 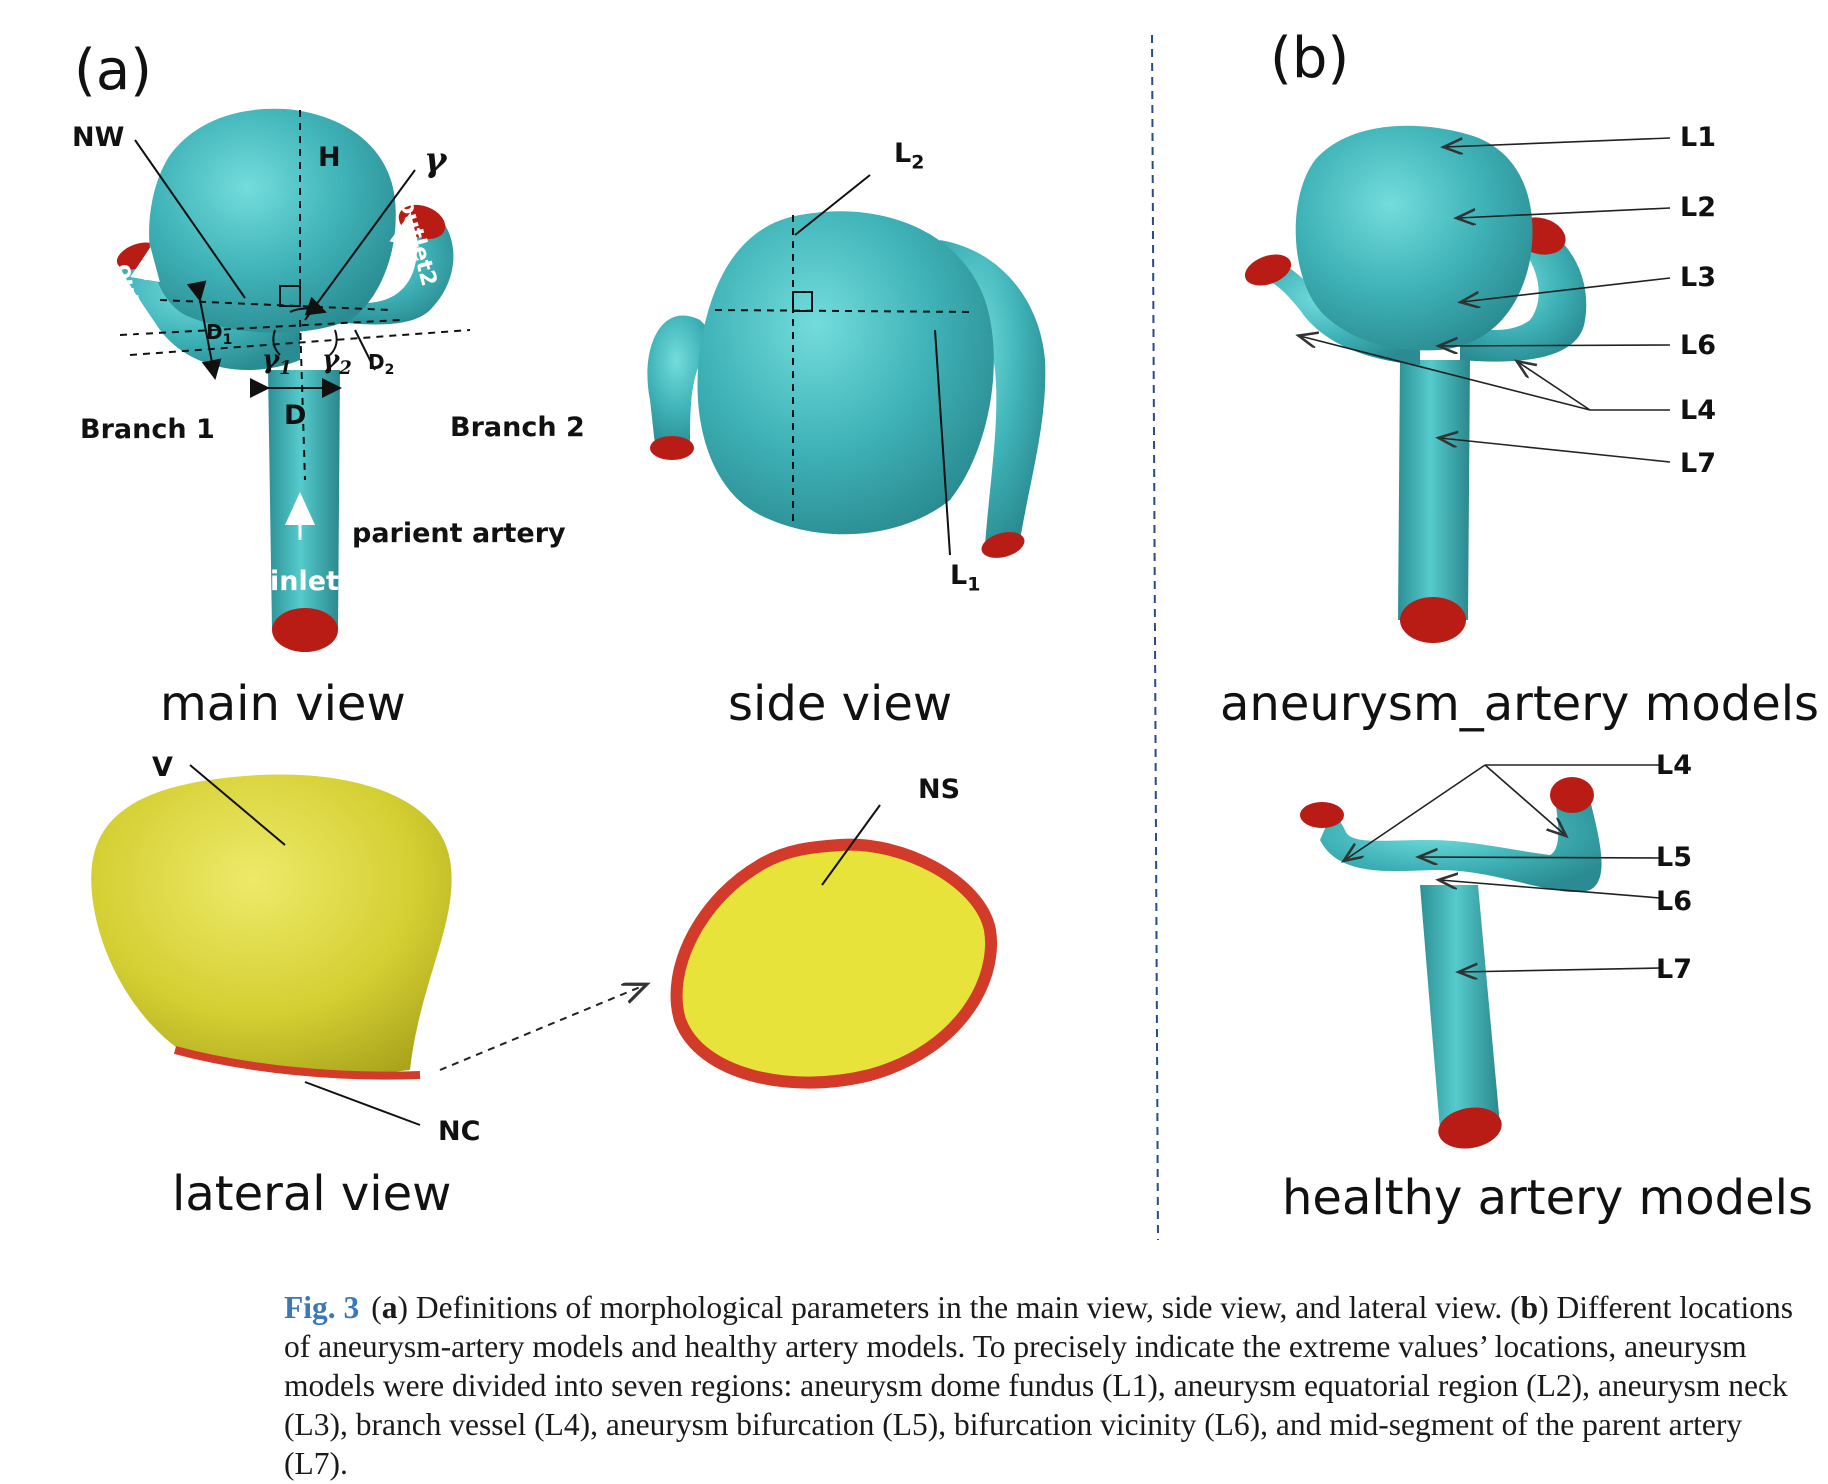 I want to click on label-v: V, so click(x=162, y=767).